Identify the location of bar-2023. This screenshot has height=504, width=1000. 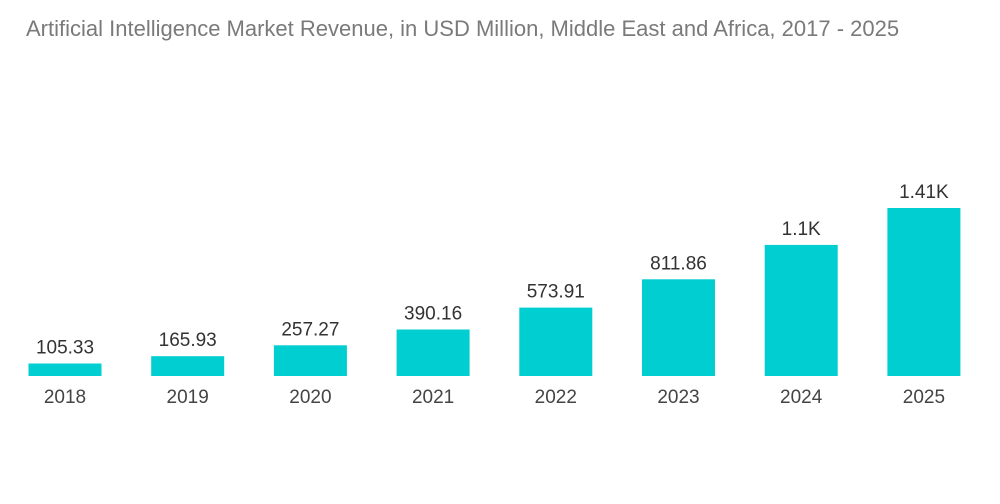
(678, 327).